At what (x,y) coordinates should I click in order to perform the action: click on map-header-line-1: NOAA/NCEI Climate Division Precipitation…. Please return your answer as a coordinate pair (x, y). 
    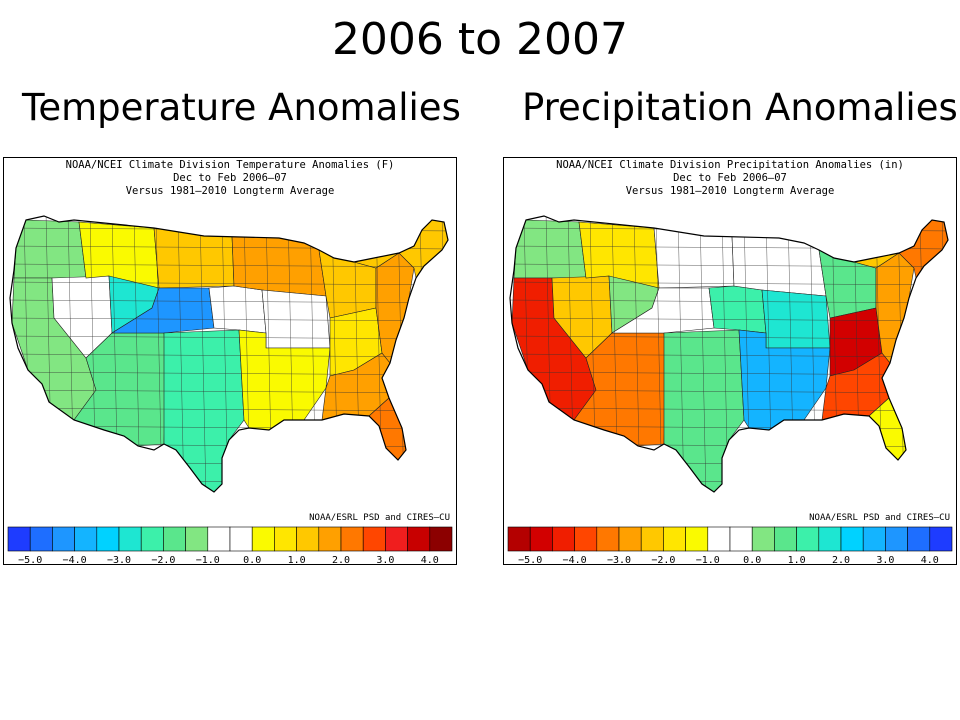
    Looking at the image, I should click on (730, 165).